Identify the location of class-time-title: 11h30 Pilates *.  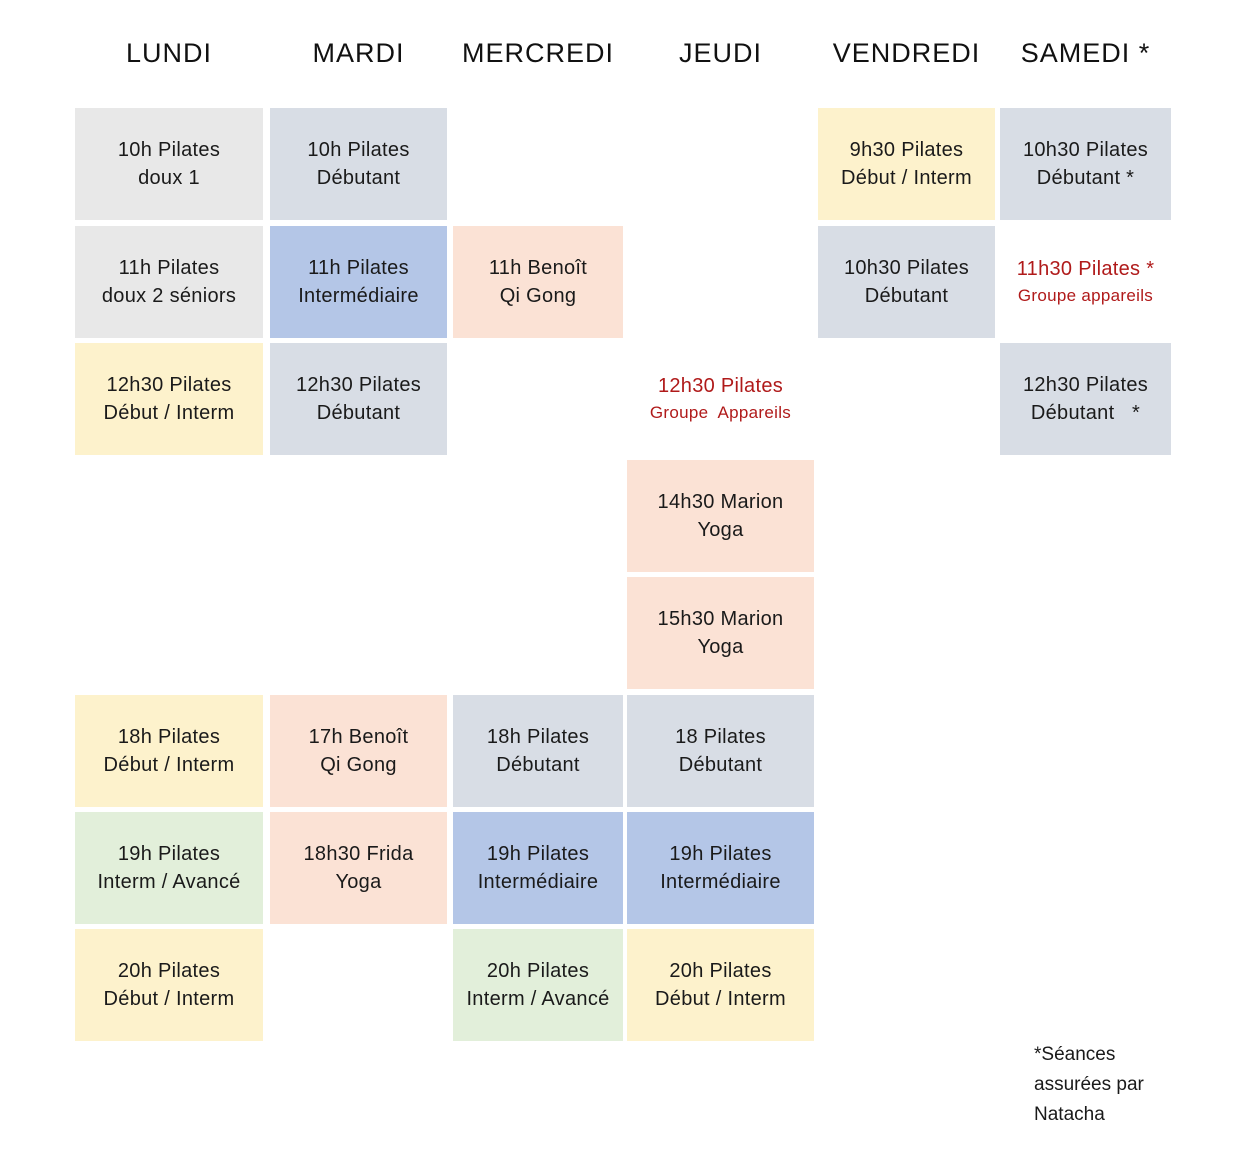
(1085, 269).